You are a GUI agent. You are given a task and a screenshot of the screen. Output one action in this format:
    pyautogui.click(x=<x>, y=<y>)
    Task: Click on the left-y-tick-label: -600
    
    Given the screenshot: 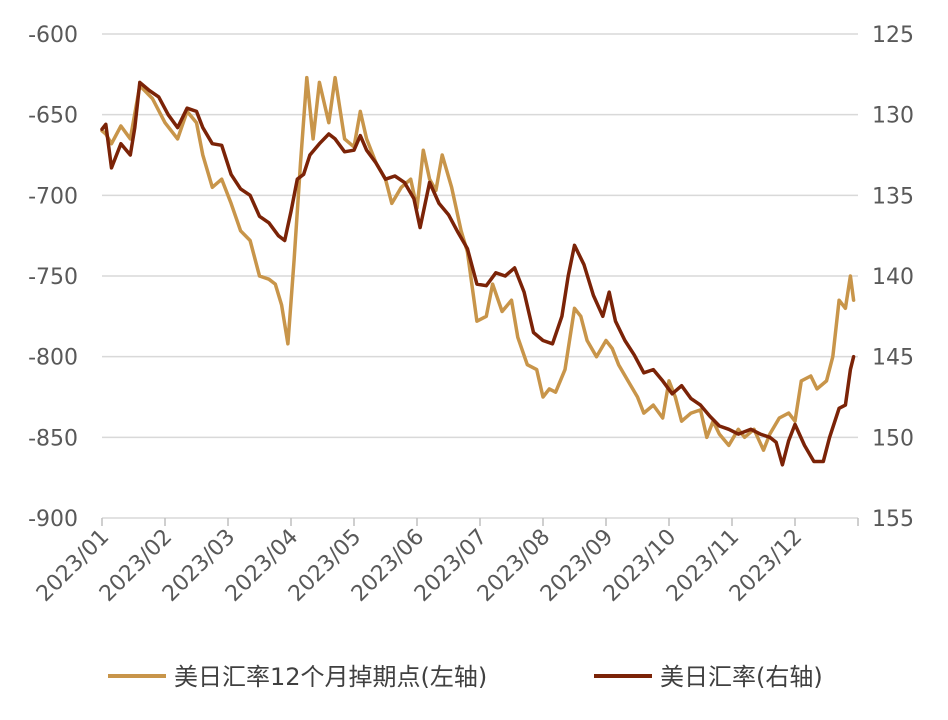 What is the action you would take?
    pyautogui.click(x=53, y=35)
    